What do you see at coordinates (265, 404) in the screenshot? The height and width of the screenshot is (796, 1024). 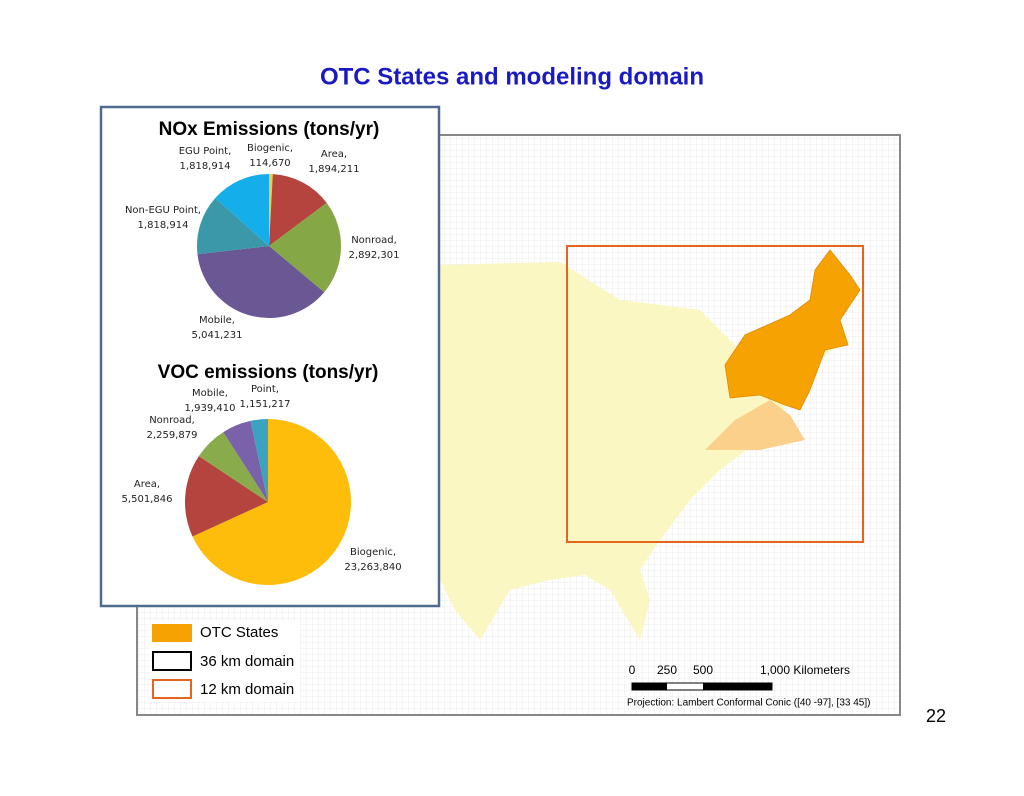 I see `slice-value: 1,151,217` at bounding box center [265, 404].